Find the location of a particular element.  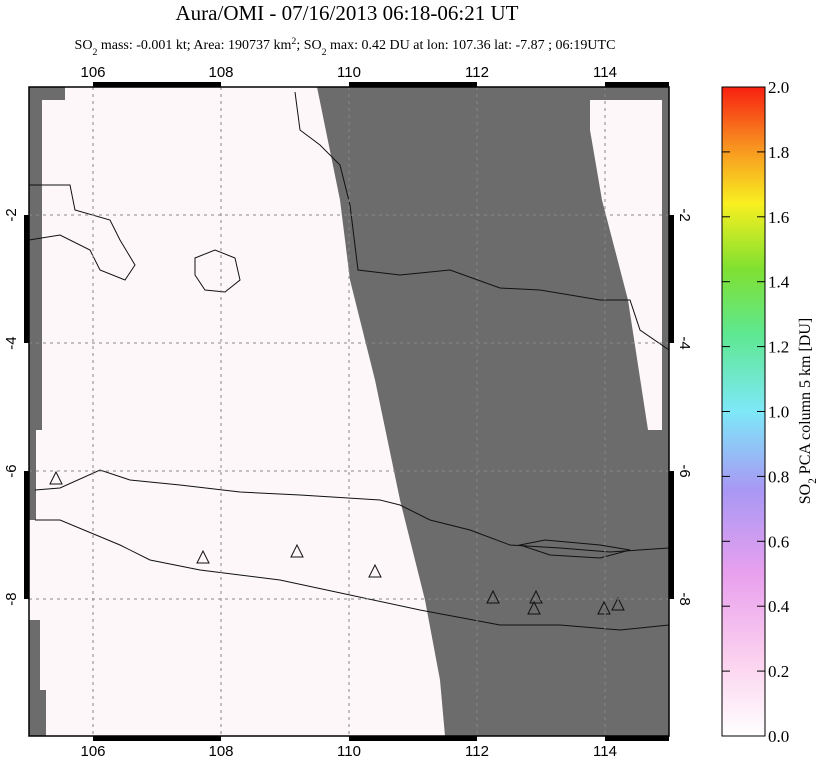

no-data-left is located at coordinates (47, 303).